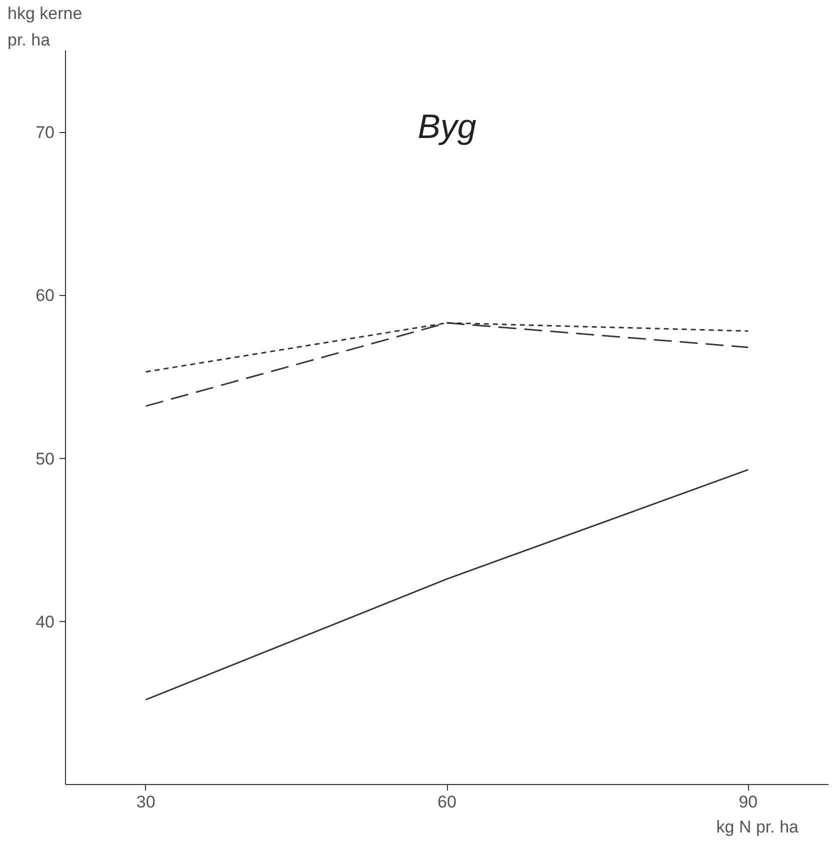  What do you see at coordinates (447, 802) in the screenshot?
I see `x-tick-label: 60` at bounding box center [447, 802].